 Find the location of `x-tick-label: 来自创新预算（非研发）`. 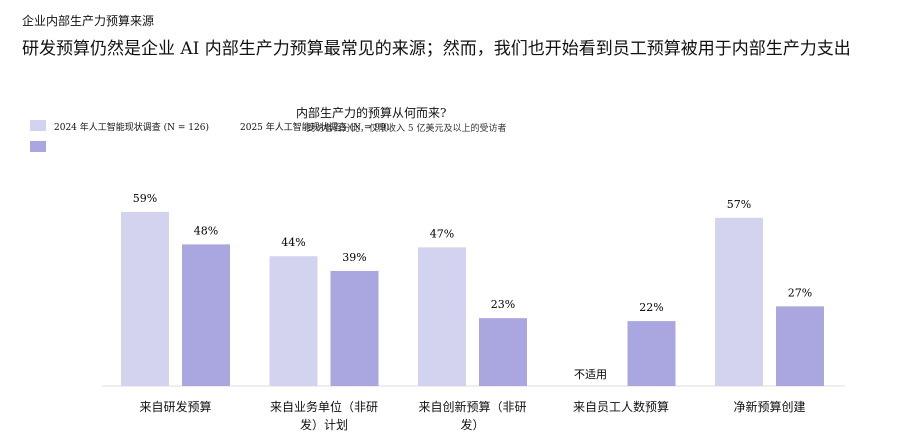

x-tick-label: 来自创新预算（非研发） is located at coordinates (472, 416).